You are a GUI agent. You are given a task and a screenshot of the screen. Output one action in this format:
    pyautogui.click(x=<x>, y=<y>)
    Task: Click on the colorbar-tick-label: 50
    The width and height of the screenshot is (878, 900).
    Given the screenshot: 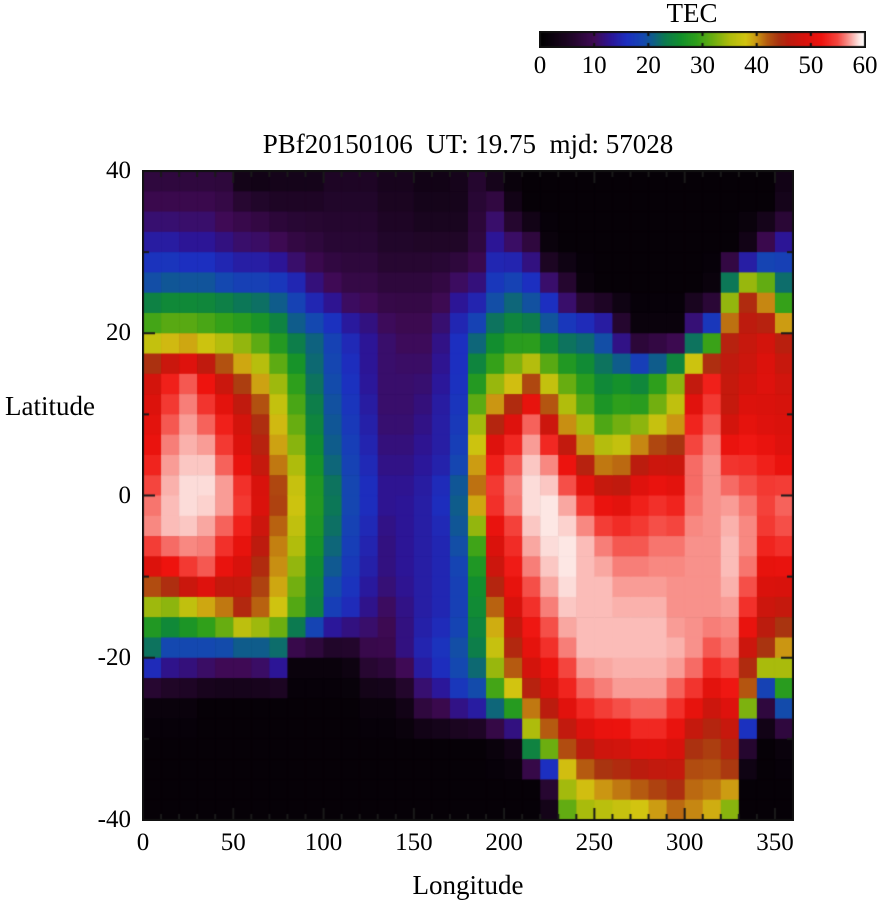 What is the action you would take?
    pyautogui.click(x=811, y=65)
    